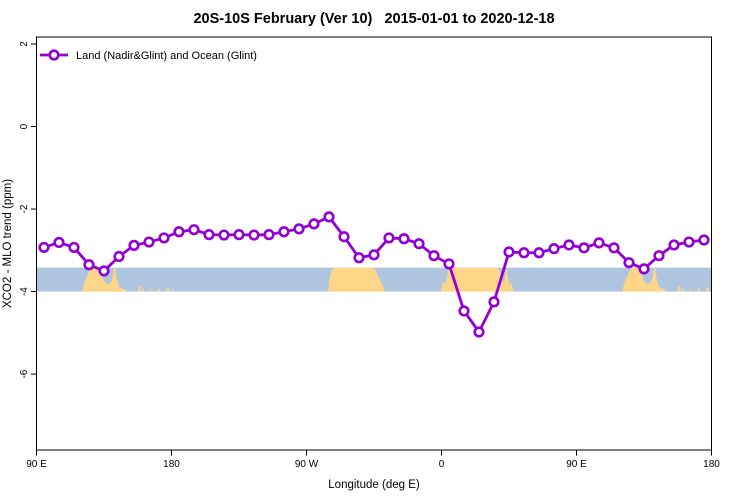 The image size is (750, 500). I want to click on land-region-australia-wrap, so click(645, 279).